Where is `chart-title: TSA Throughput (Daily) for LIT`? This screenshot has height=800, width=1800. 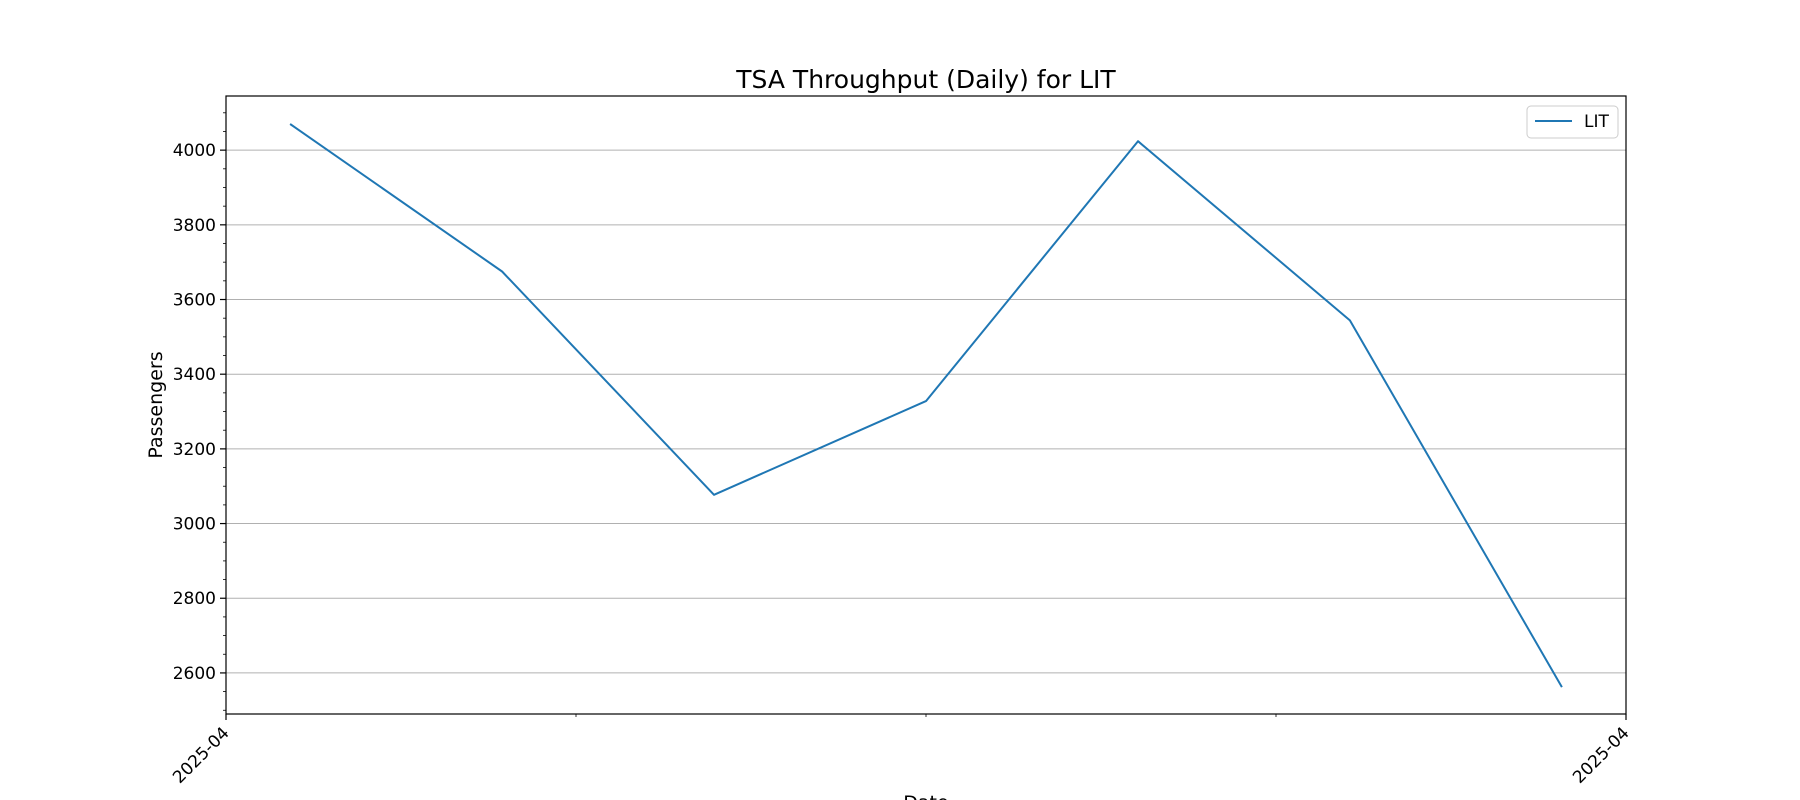 chart-title: TSA Throughput (Daily) for LIT is located at coordinates (925, 79).